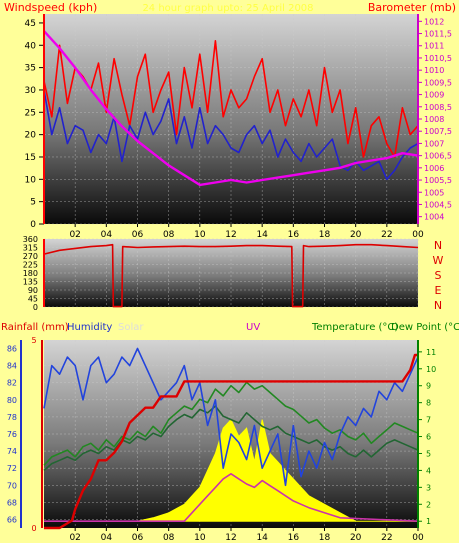  Describe the element at coordinates (12, 417) in the screenshot. I see `humidity-tick-label: 78` at that location.